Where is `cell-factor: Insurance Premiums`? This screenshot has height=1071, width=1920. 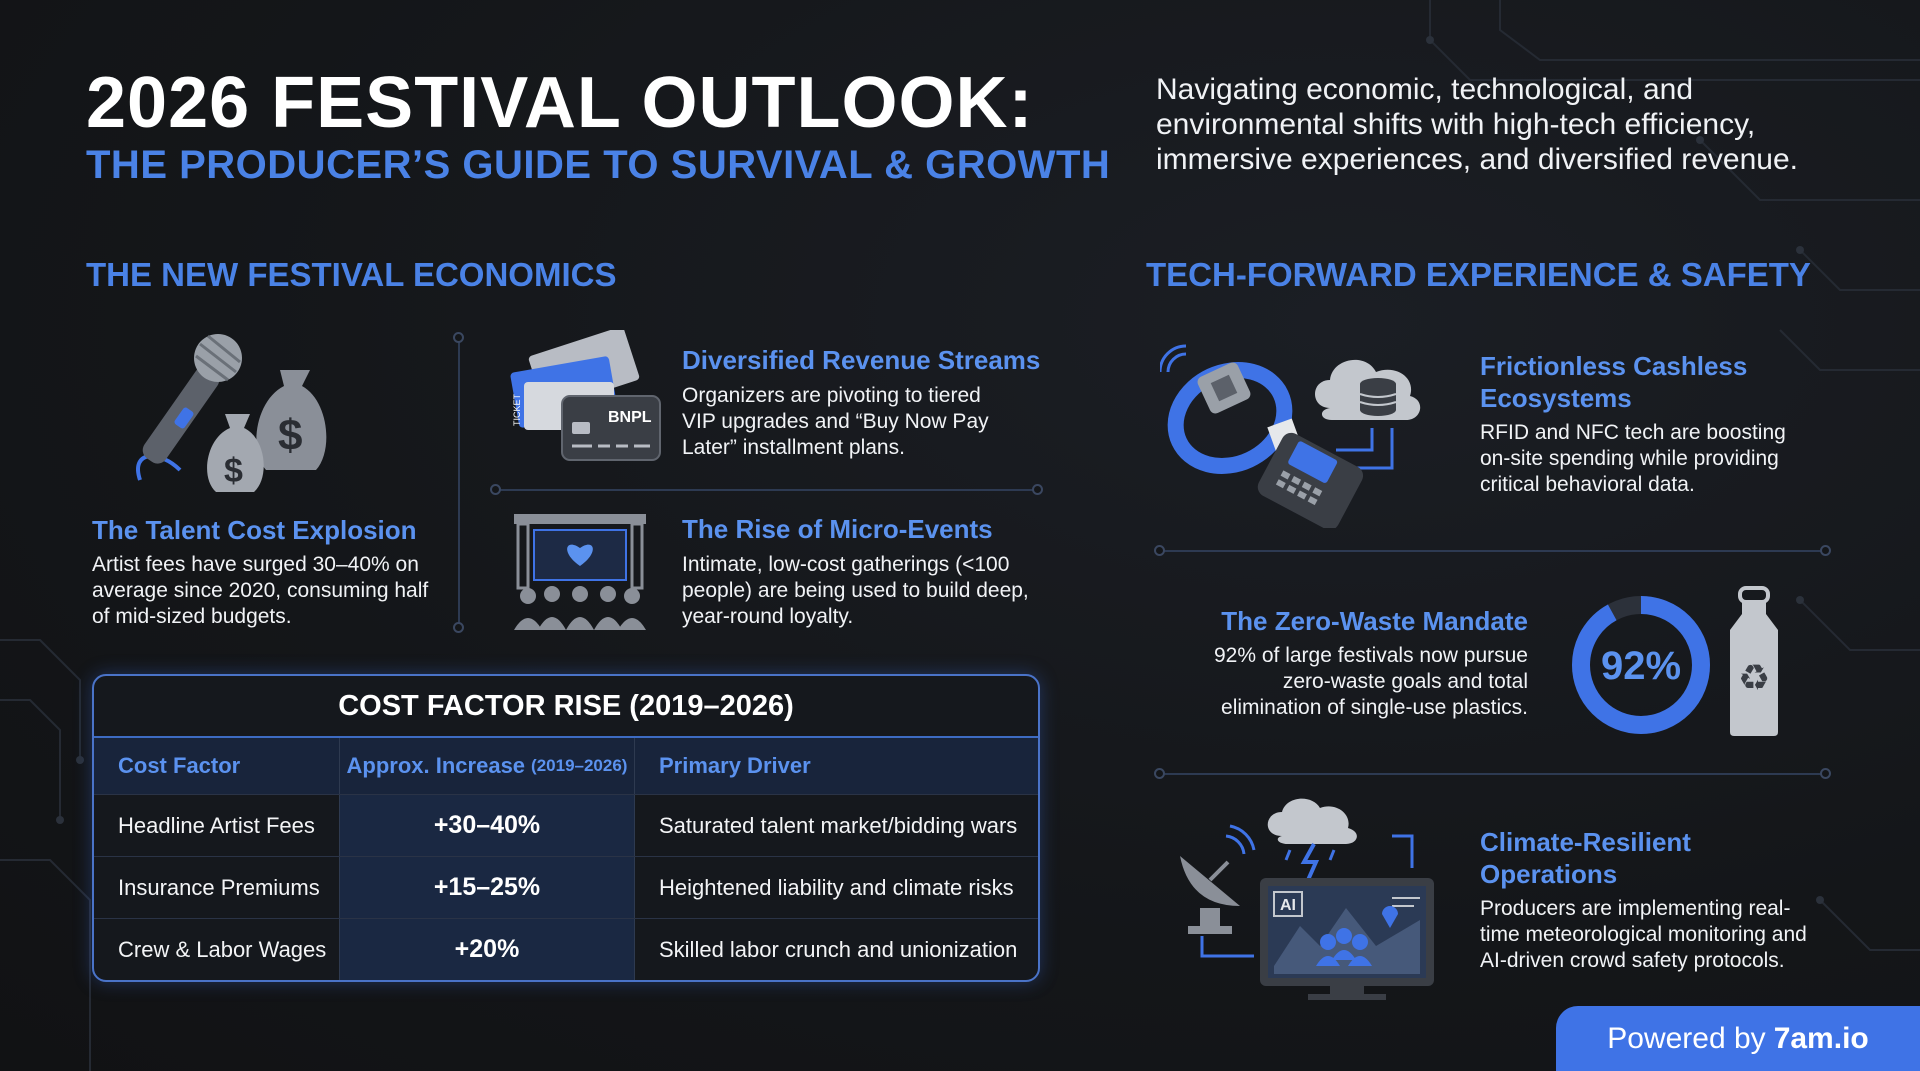
cell-factor: Insurance Premiums is located at coordinates (219, 887).